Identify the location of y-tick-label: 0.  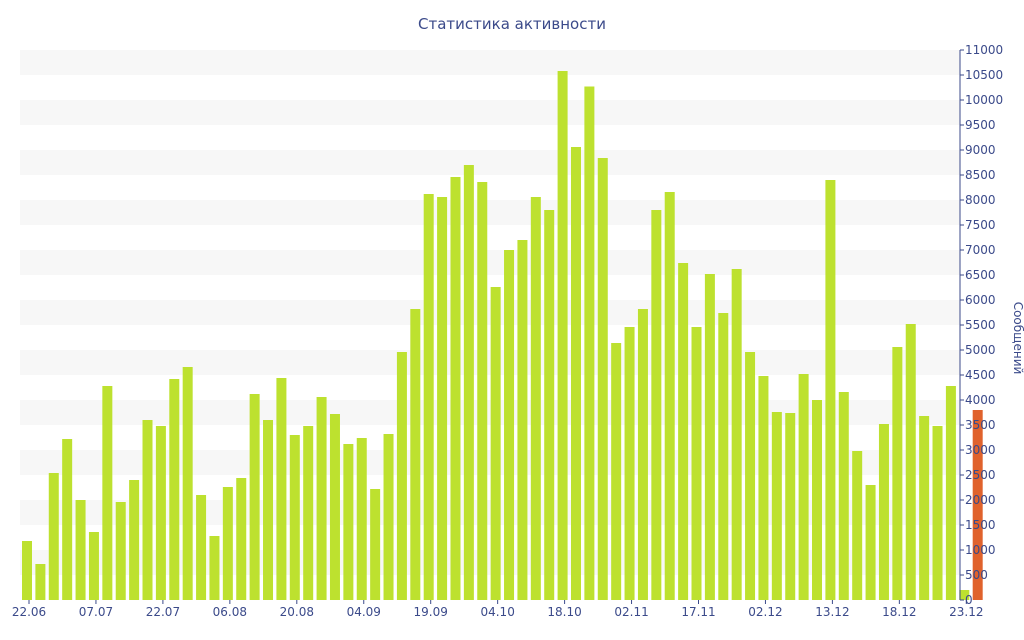
(969, 600).